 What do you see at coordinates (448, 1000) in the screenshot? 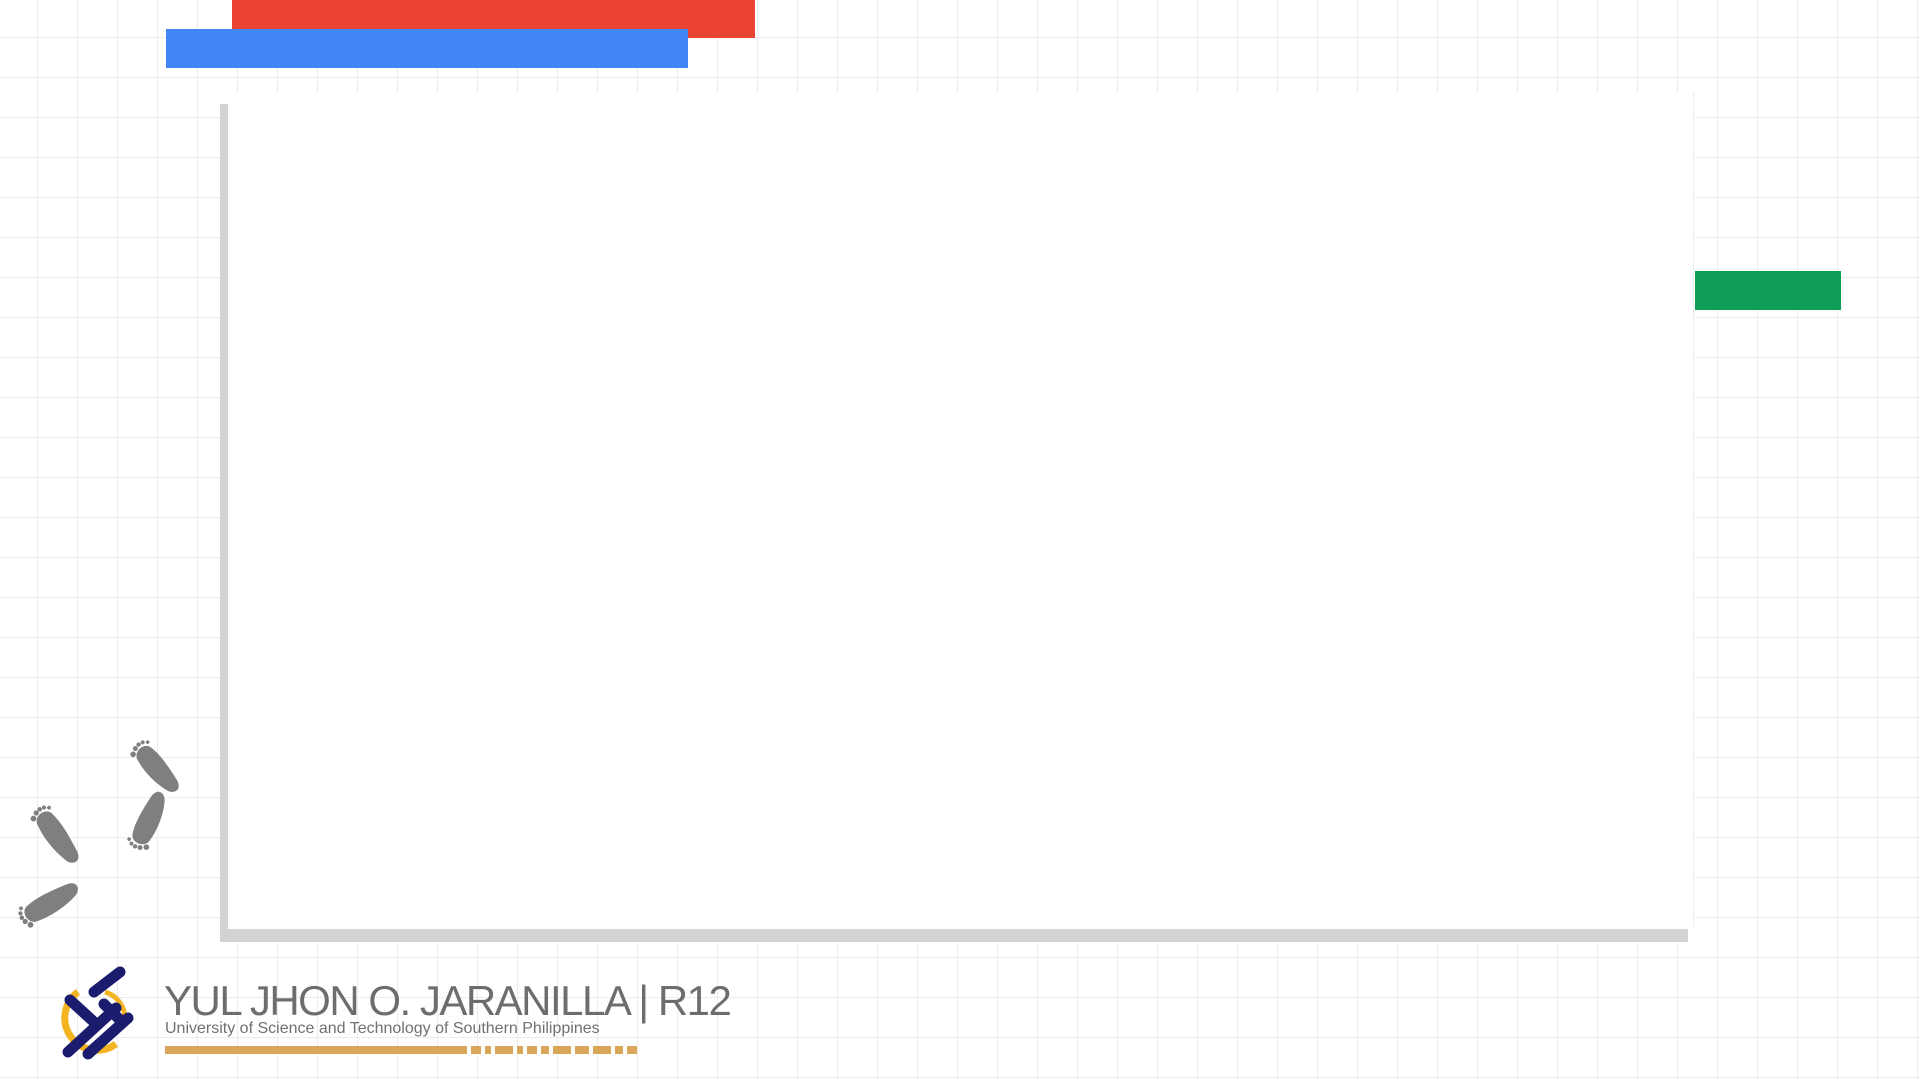
I see `presenter-name: YUL JHON O. JARANILLA | R12` at bounding box center [448, 1000].